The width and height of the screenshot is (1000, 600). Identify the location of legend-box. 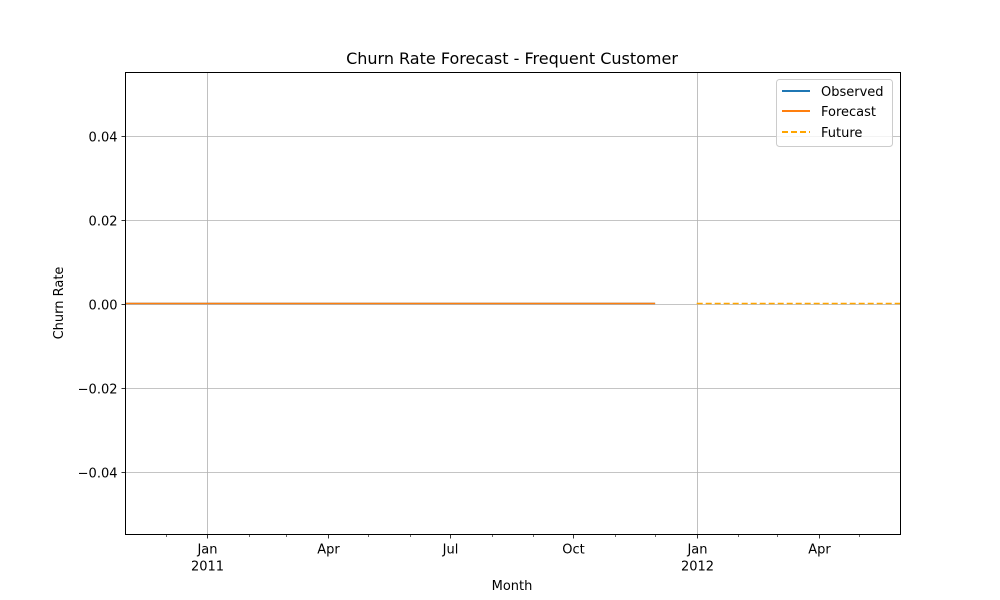
(834, 113).